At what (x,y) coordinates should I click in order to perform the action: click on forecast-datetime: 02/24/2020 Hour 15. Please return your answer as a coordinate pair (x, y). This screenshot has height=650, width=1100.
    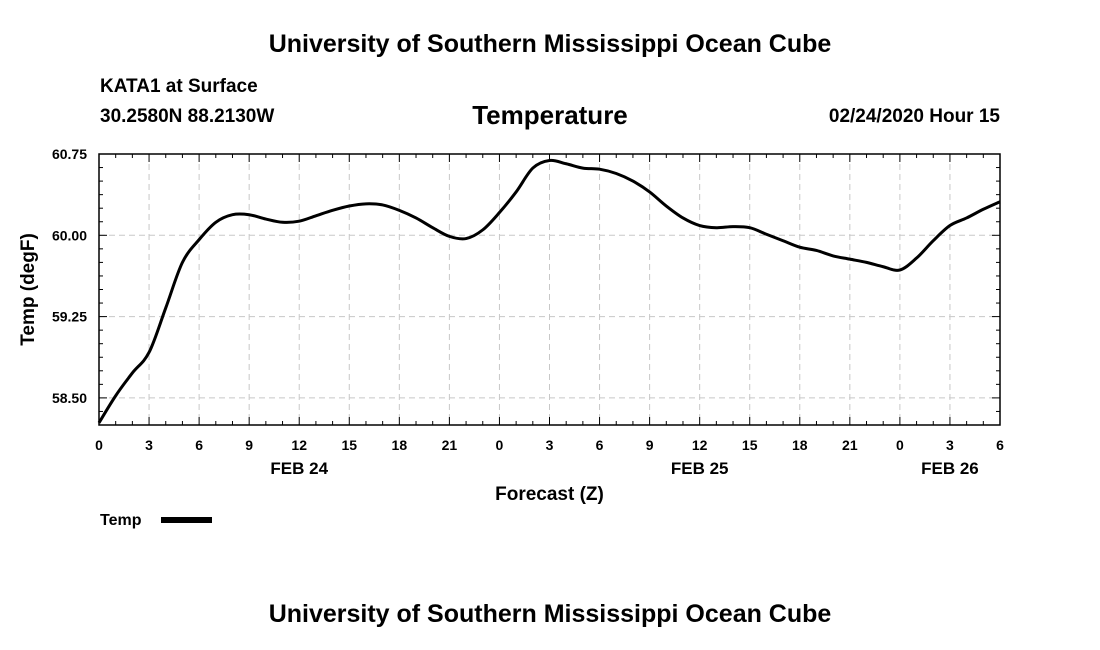
    Looking at the image, I should click on (914, 116).